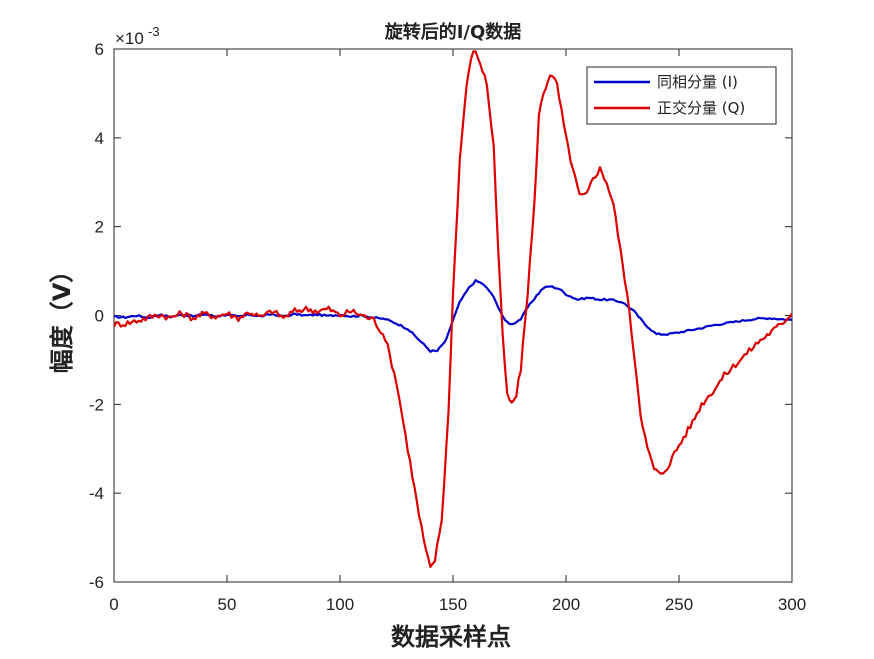 The height and width of the screenshot is (659, 874). Describe the element at coordinates (96, 582) in the screenshot. I see `y-tick-label: -6` at that location.